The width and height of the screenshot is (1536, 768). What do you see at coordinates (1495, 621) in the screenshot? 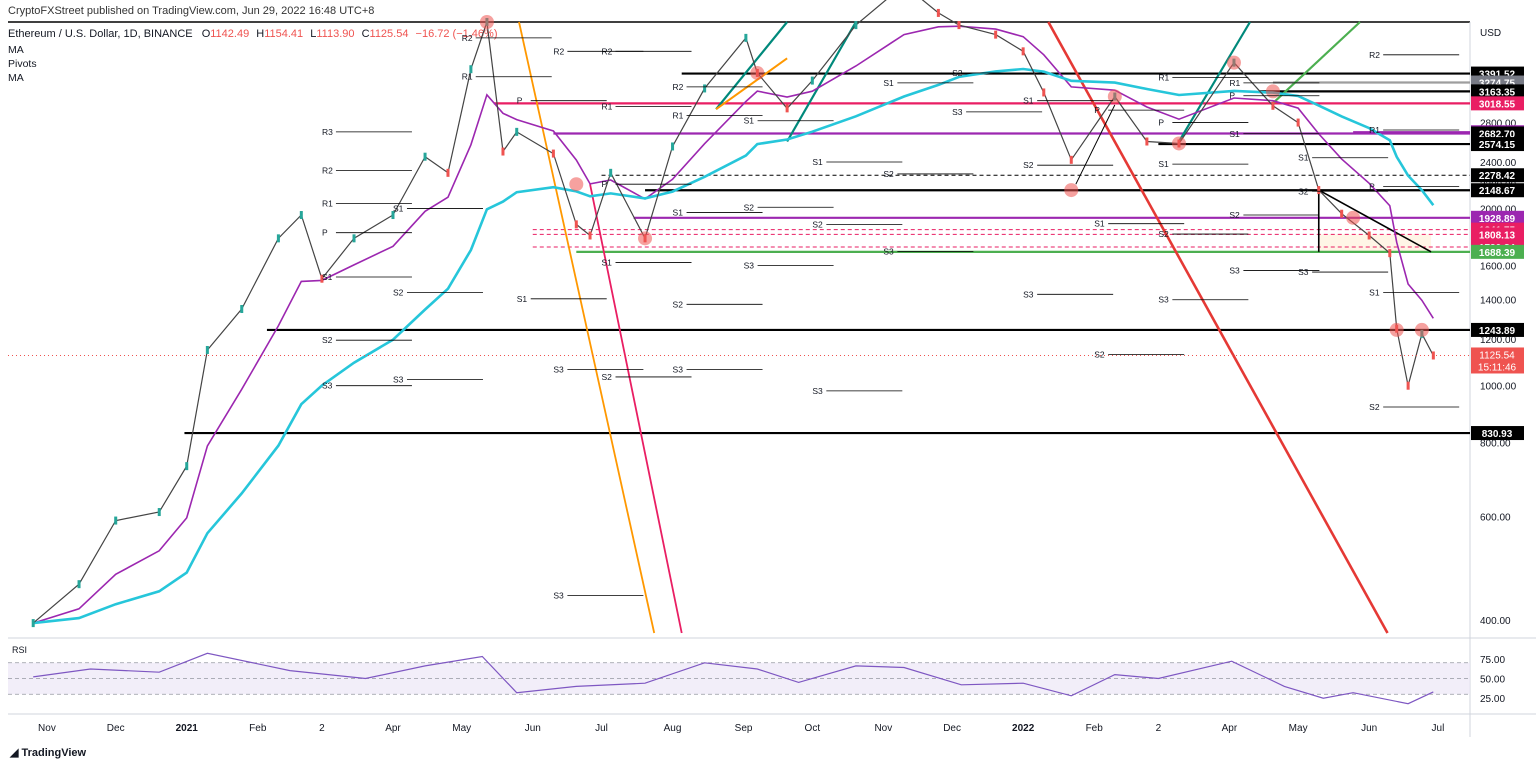
I see `y-tick-label: 400.00` at bounding box center [1495, 621].